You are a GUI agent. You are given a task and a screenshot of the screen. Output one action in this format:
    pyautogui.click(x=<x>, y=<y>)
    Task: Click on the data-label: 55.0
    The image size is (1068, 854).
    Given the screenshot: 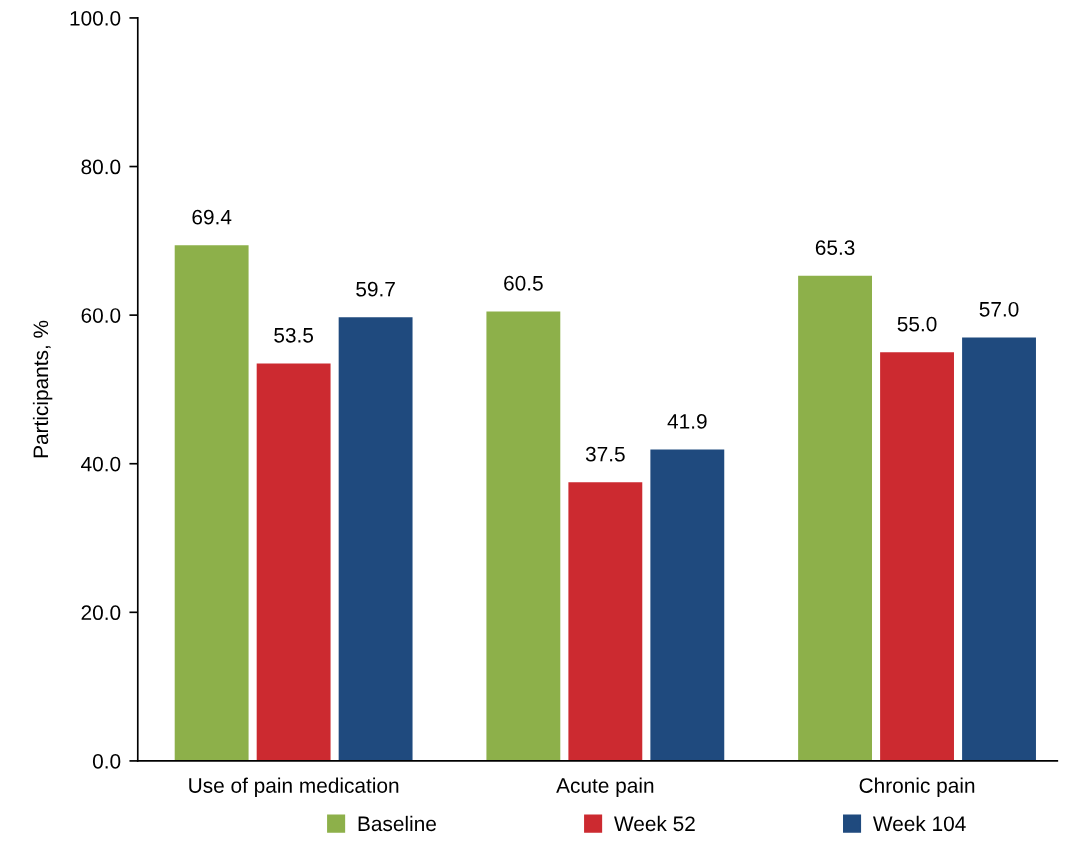 What is the action you would take?
    pyautogui.click(x=917, y=324)
    